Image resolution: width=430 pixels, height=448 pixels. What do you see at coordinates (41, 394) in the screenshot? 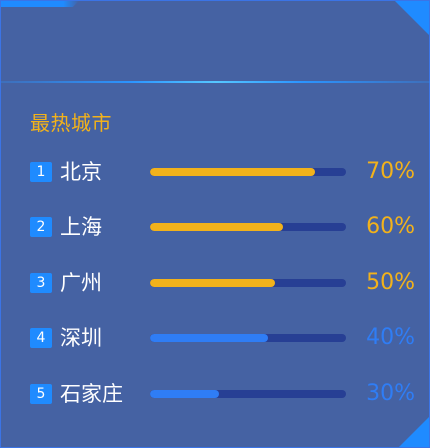
I see `rank-badge: 5` at bounding box center [41, 394].